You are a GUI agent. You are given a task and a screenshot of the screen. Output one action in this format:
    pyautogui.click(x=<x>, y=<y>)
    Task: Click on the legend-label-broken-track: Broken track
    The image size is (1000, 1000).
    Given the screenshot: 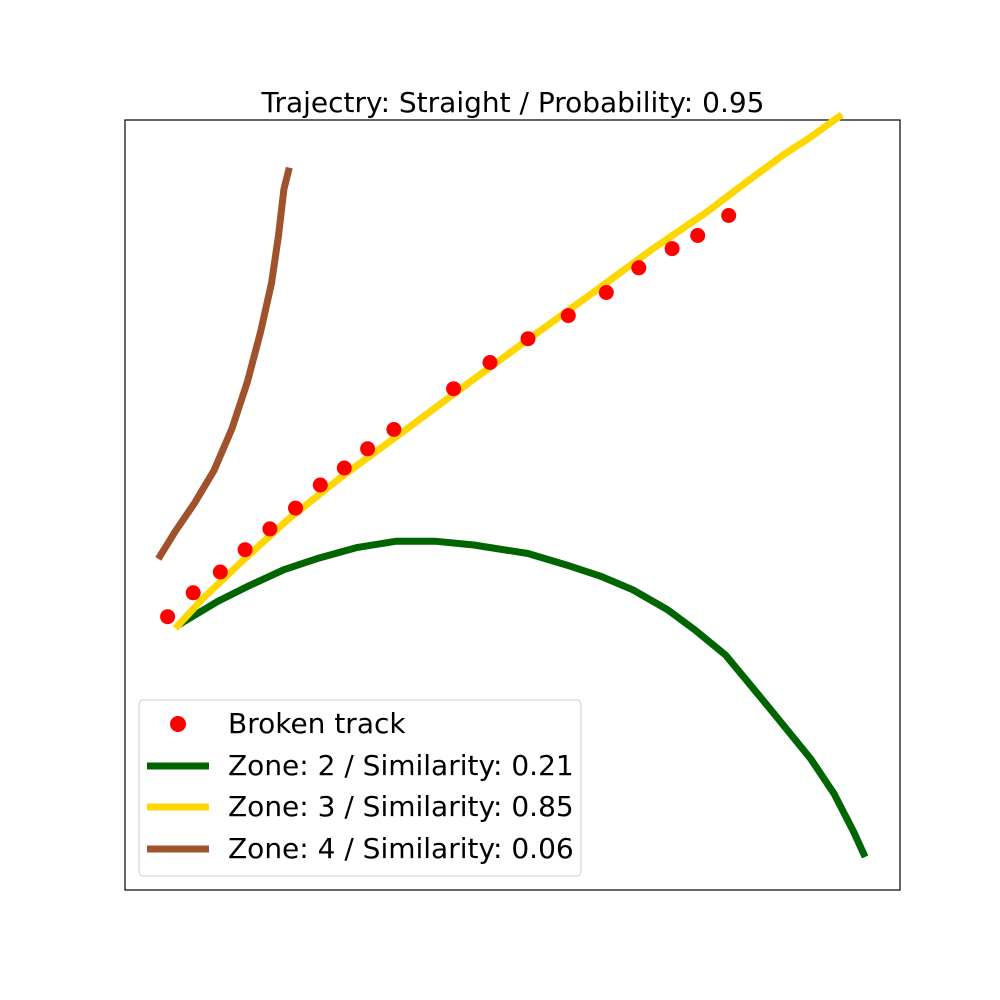 What is the action you would take?
    pyautogui.click(x=317, y=723)
    